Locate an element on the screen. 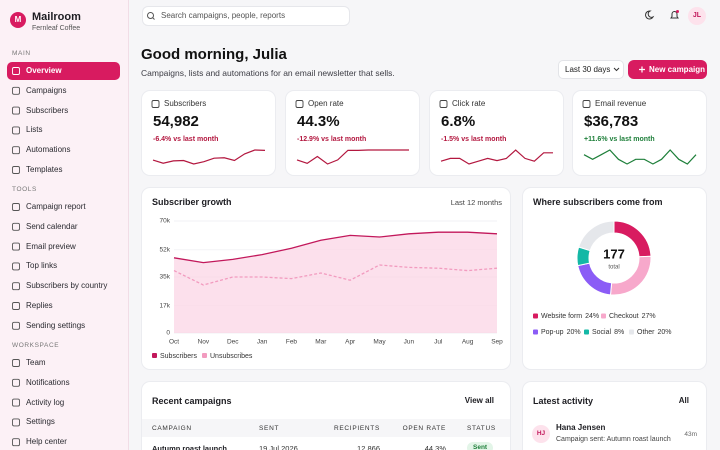  column-header: RECIPIENTS is located at coordinates (356, 428).